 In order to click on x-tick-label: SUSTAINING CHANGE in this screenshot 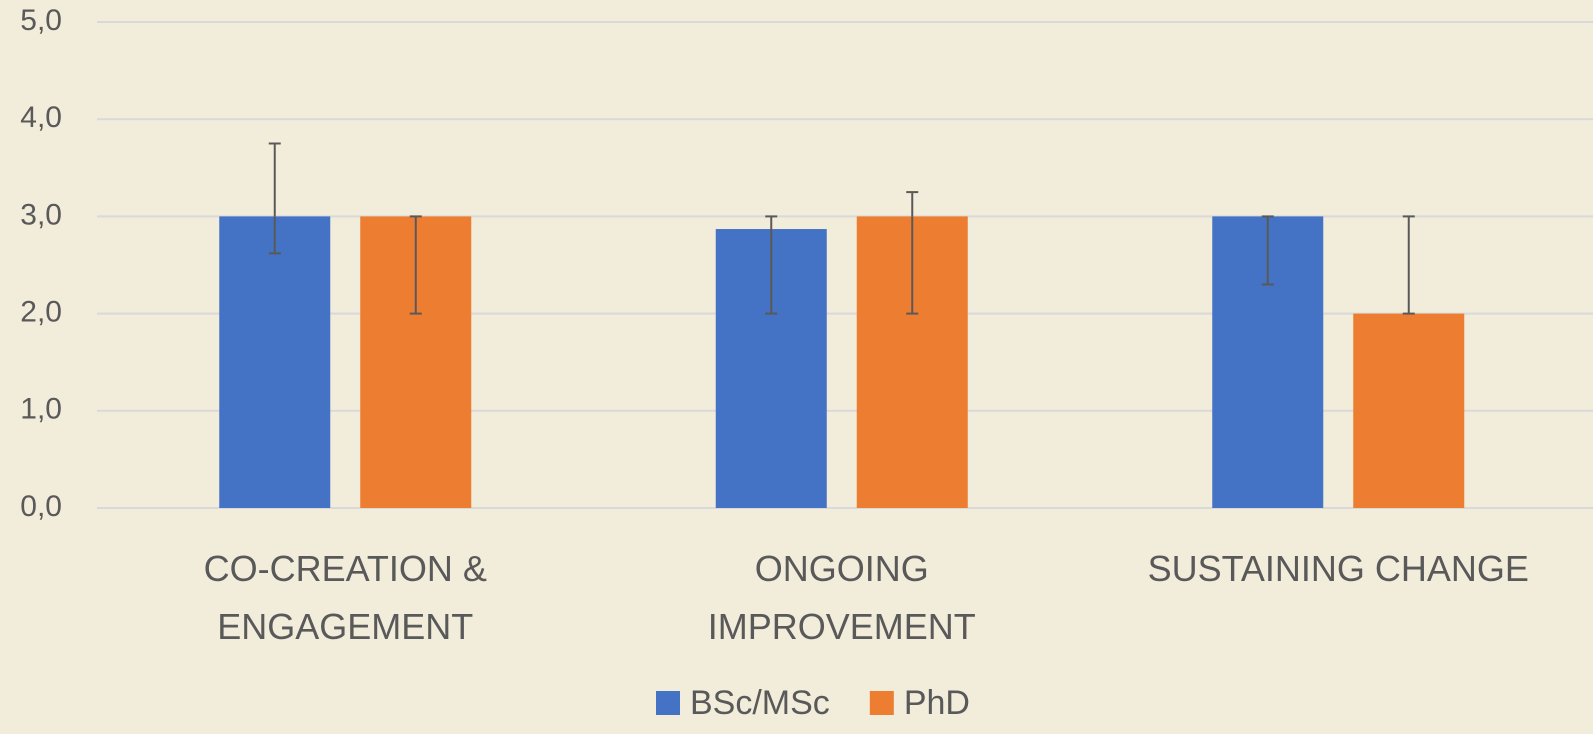, I will do `click(1338, 568)`.